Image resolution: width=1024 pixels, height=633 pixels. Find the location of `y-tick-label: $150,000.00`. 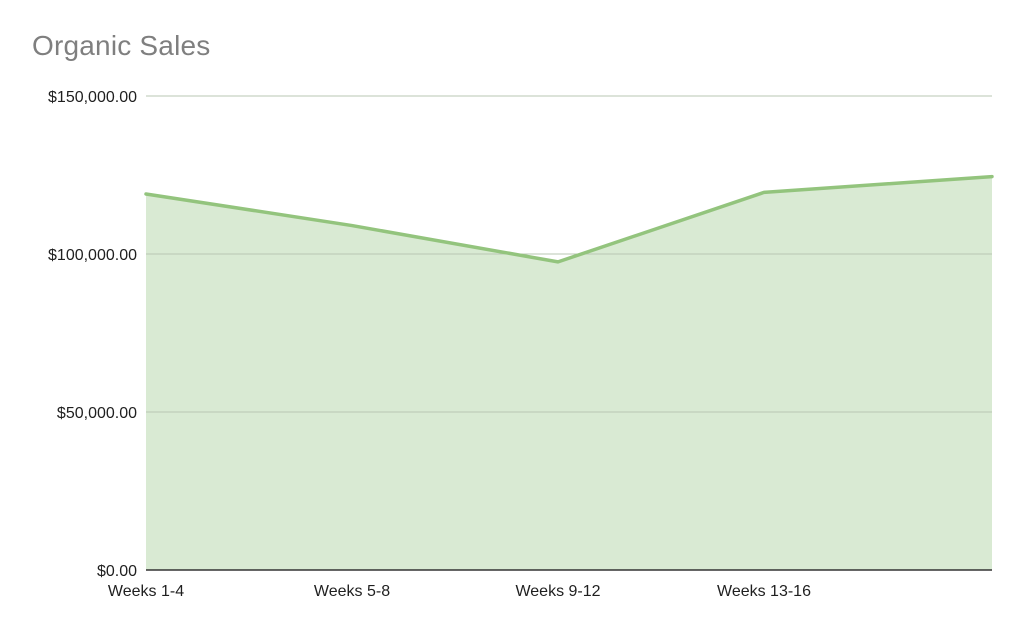

y-tick-label: $150,000.00 is located at coordinates (92, 97).